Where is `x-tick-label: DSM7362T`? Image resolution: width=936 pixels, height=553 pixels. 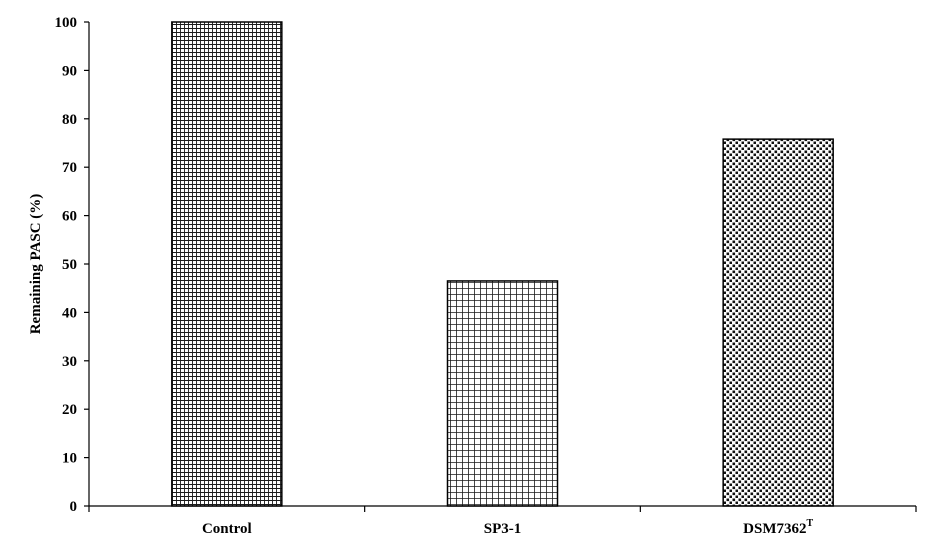 x-tick-label: DSM7362T is located at coordinates (778, 527).